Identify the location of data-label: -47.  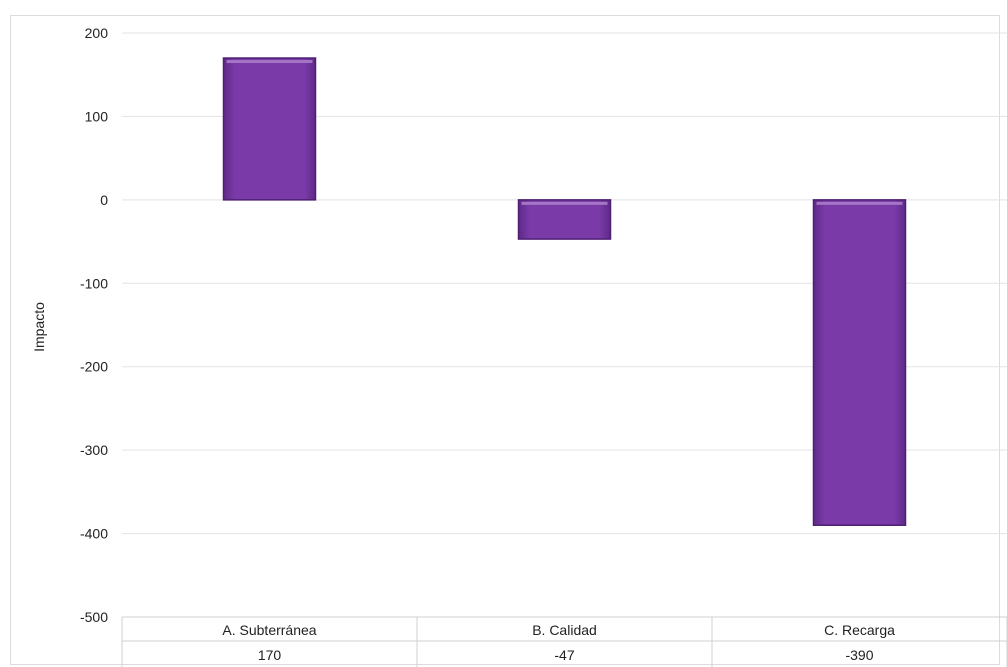
(564, 655).